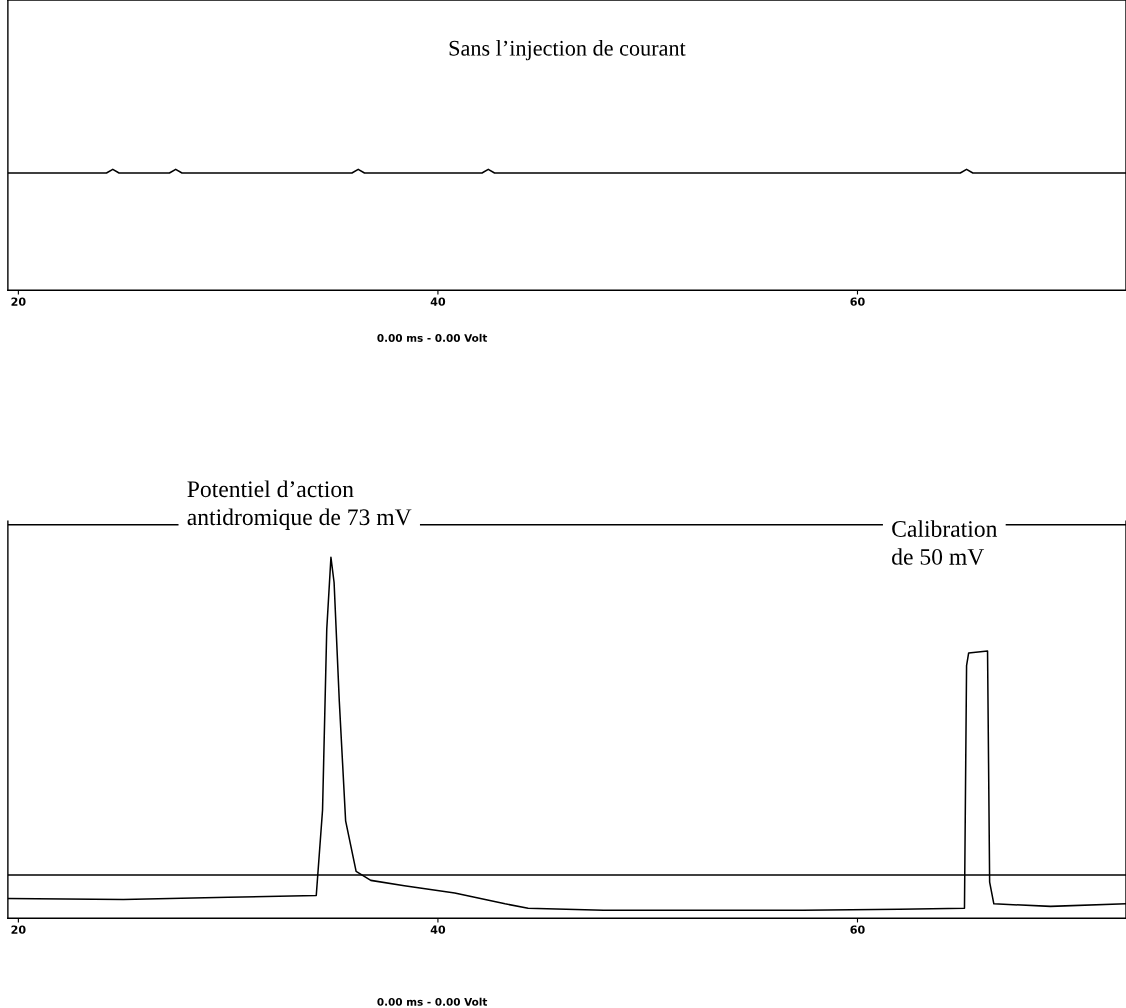 The height and width of the screenshot is (1008, 1126). I want to click on text: Potentiel d’action antidromique de 73 mV, so click(299, 505).